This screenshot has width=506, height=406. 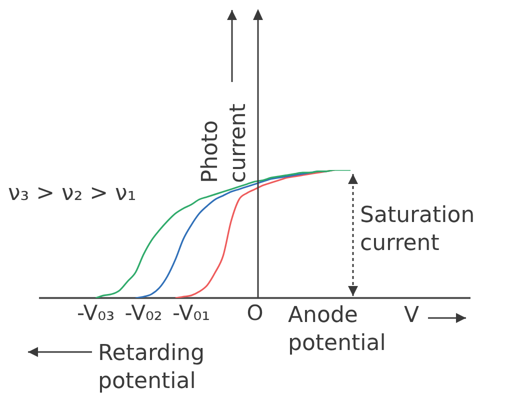 I want to click on annotation: ν₃ > ν₂ > ν₁, so click(x=73, y=194).